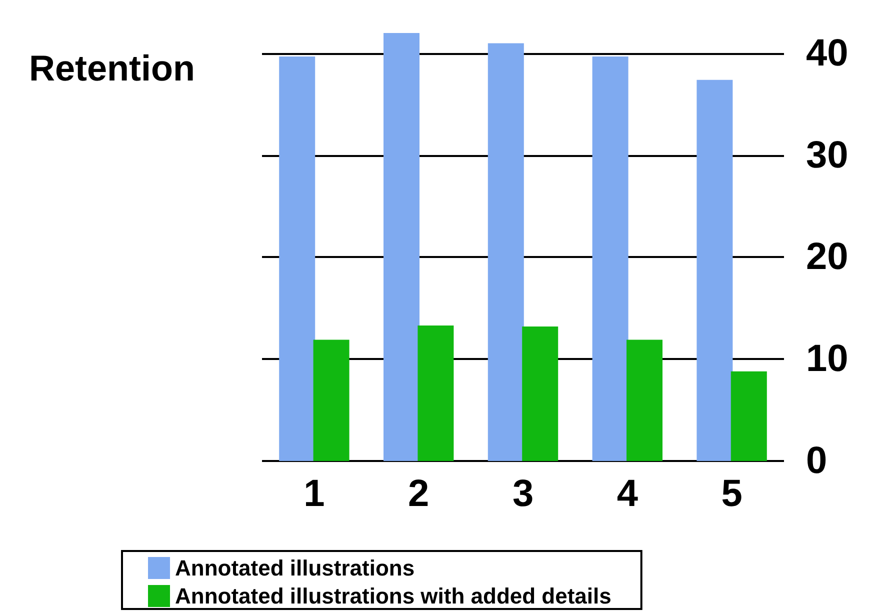 Image resolution: width=894 pixels, height=611 pixels. Describe the element at coordinates (112, 68) in the screenshot. I see `text: Retention` at that location.